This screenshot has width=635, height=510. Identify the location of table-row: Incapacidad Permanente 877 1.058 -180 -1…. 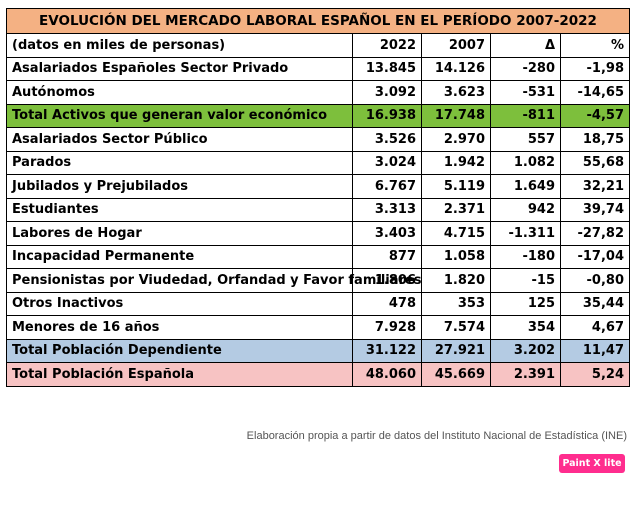
(318, 256).